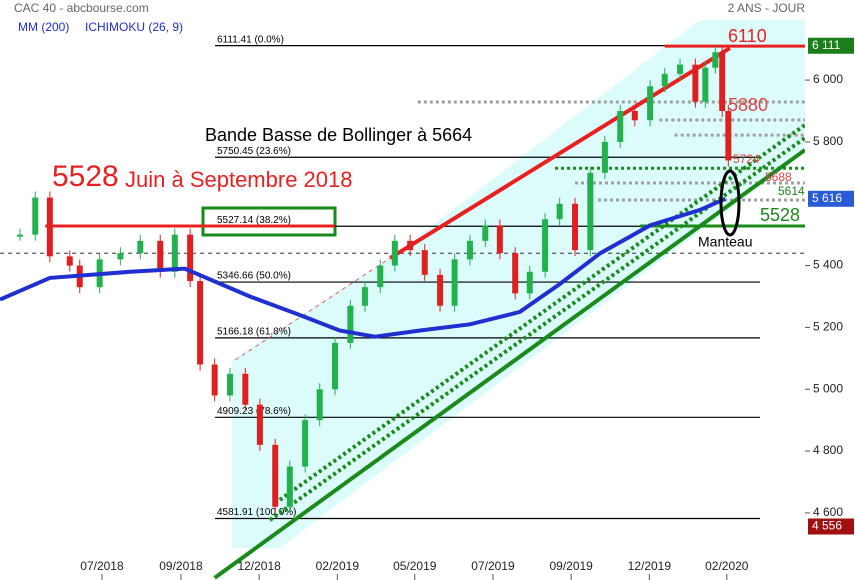  I want to click on price-tag-label: 6 111, so click(826, 45).